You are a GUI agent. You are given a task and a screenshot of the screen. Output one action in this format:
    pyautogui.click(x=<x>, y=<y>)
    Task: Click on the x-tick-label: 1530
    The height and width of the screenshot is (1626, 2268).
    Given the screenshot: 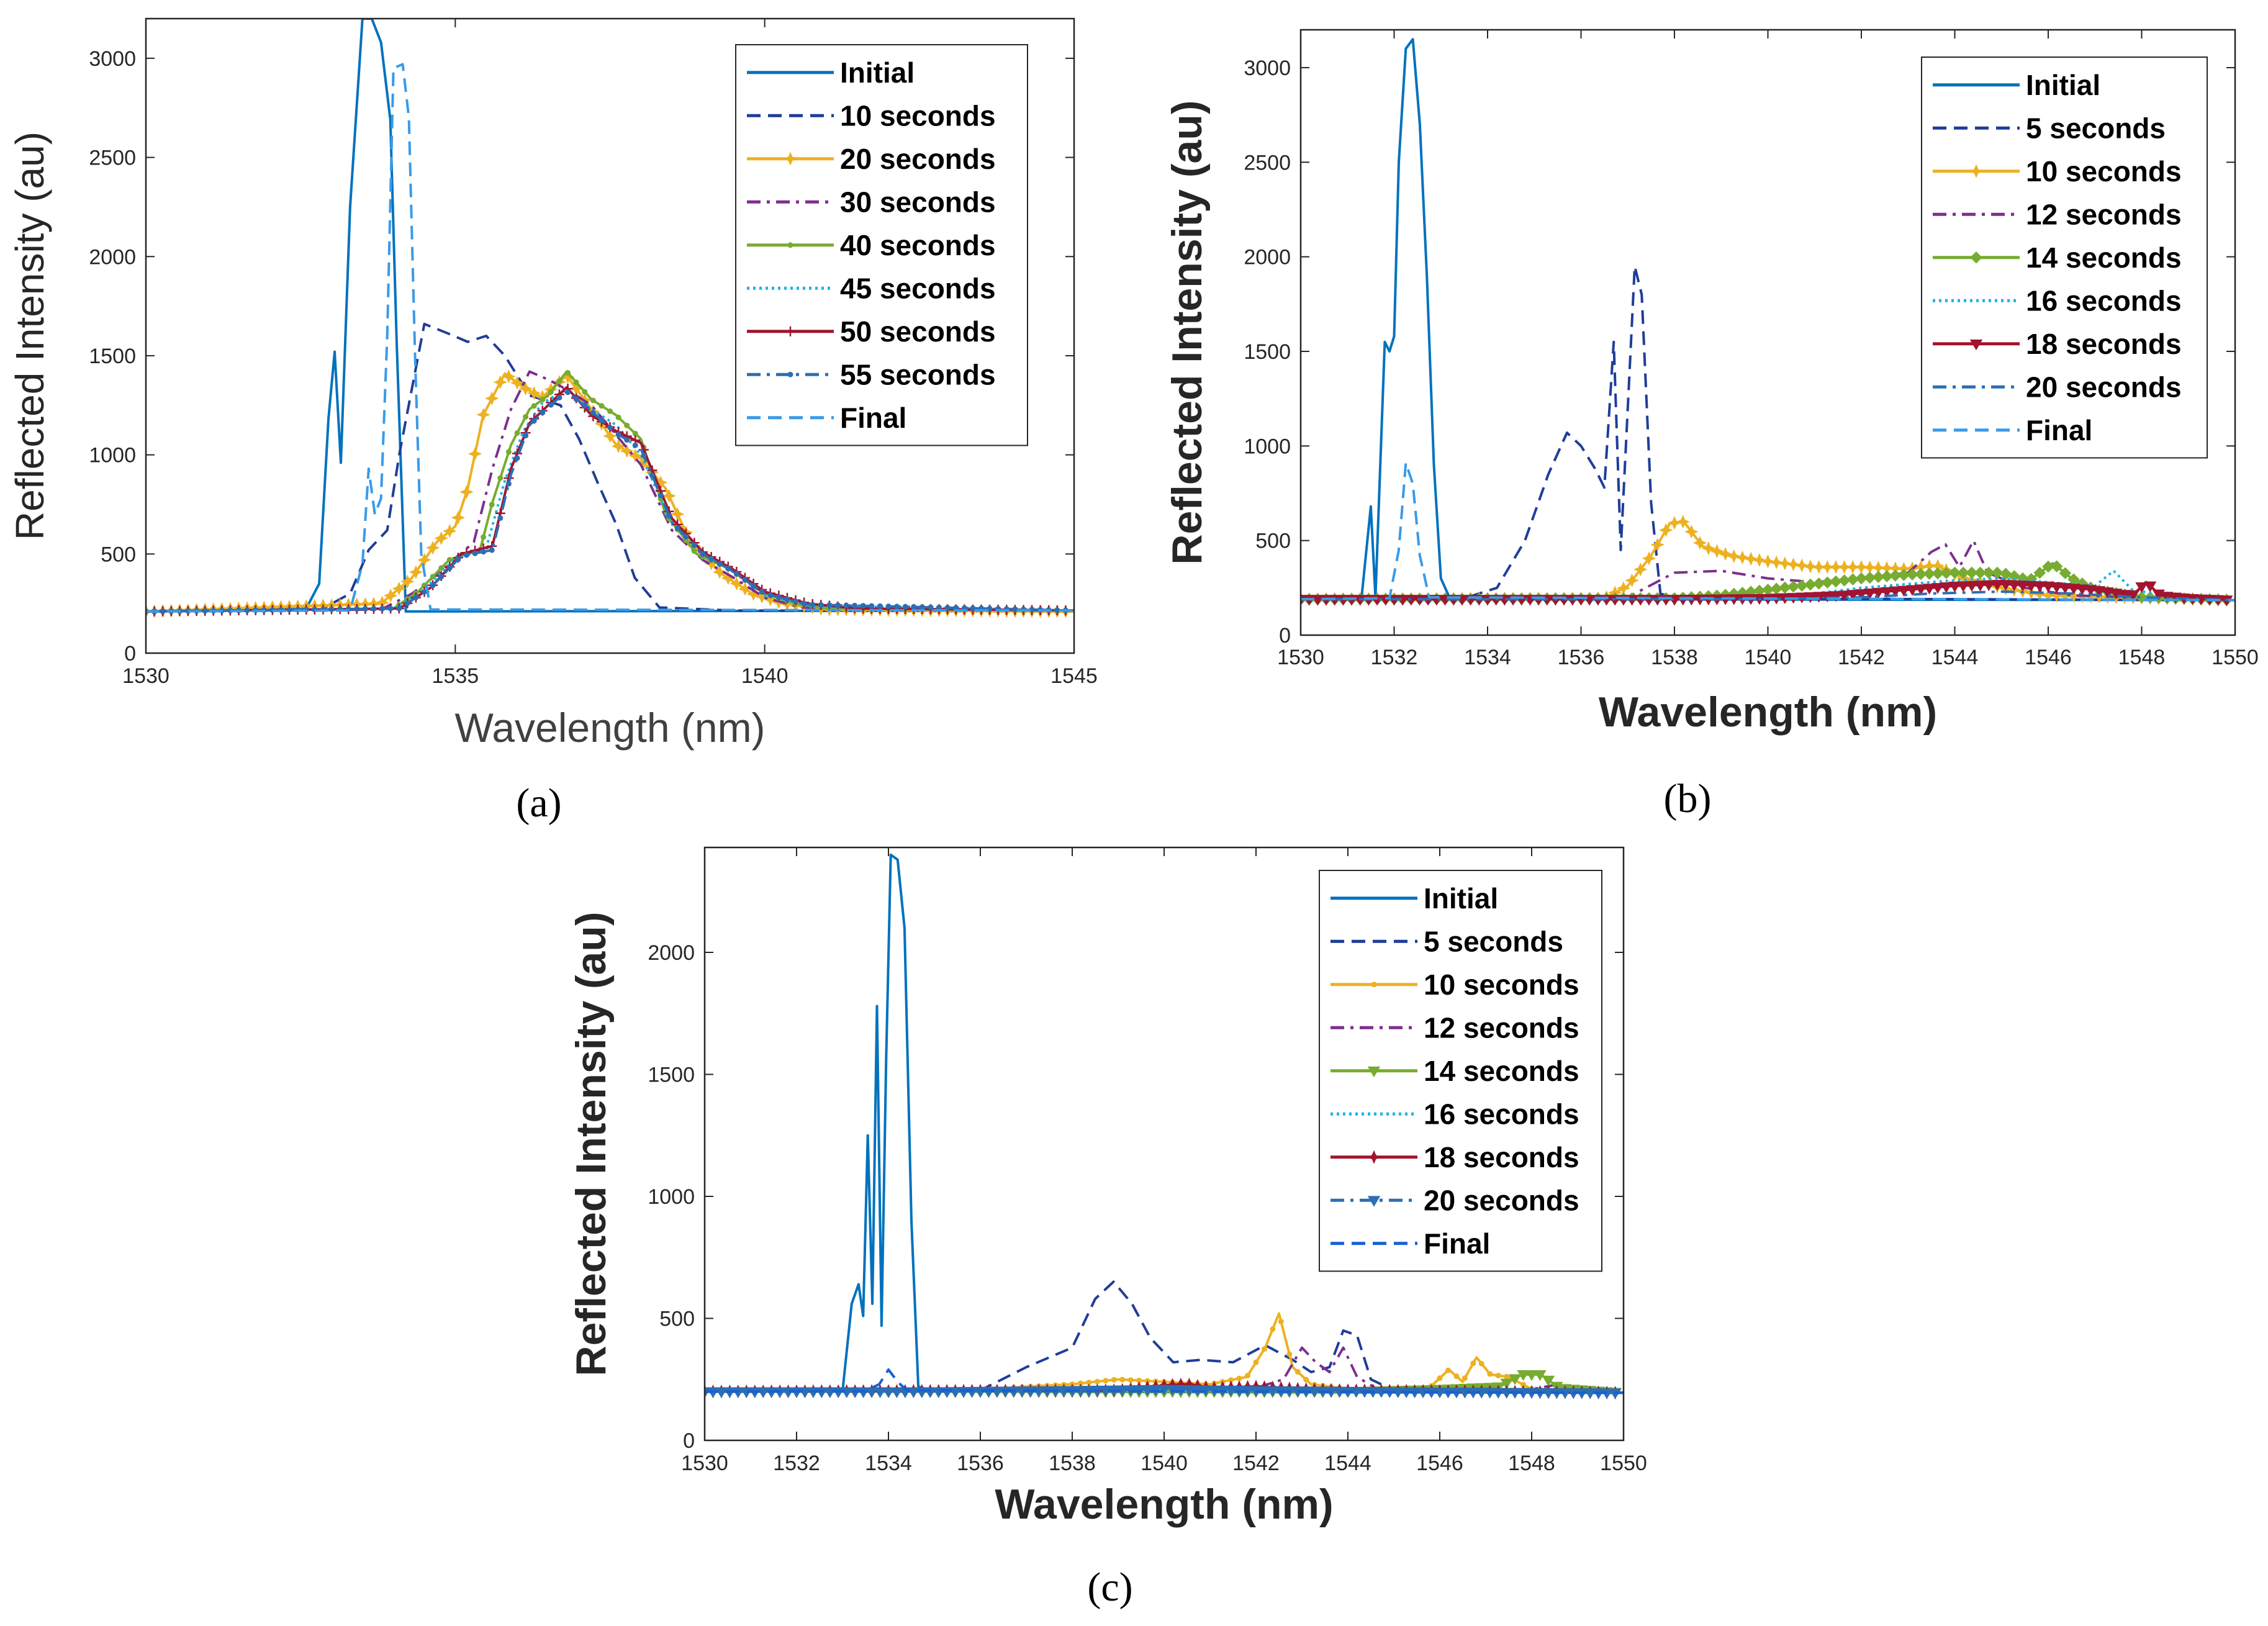 What is the action you would take?
    pyautogui.click(x=1301, y=657)
    